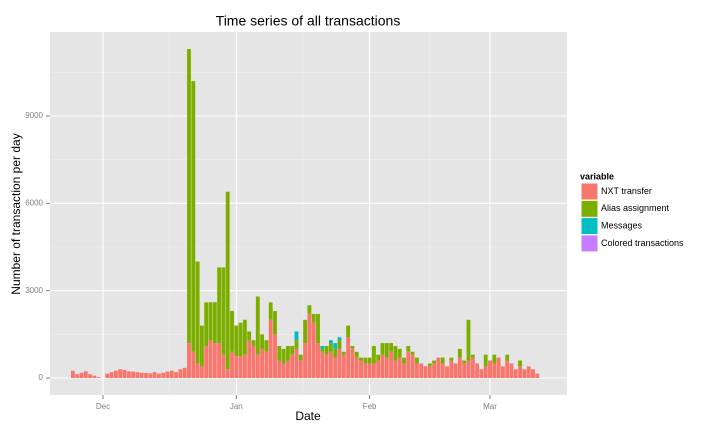 Image resolution: width=720 pixels, height=437 pixels. What do you see at coordinates (34, 290) in the screenshot?
I see `y-tick-label: 3000` at bounding box center [34, 290].